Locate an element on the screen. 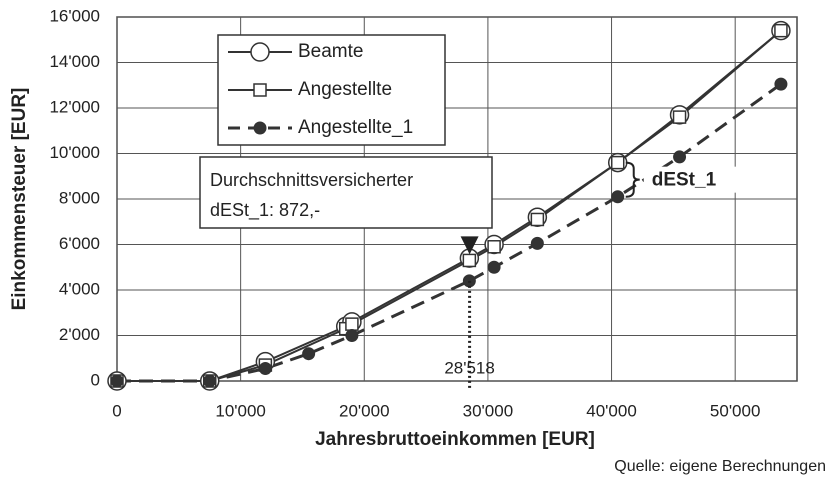  y-axis-title: Einkommensteuer [EUR] is located at coordinates (19, 199).